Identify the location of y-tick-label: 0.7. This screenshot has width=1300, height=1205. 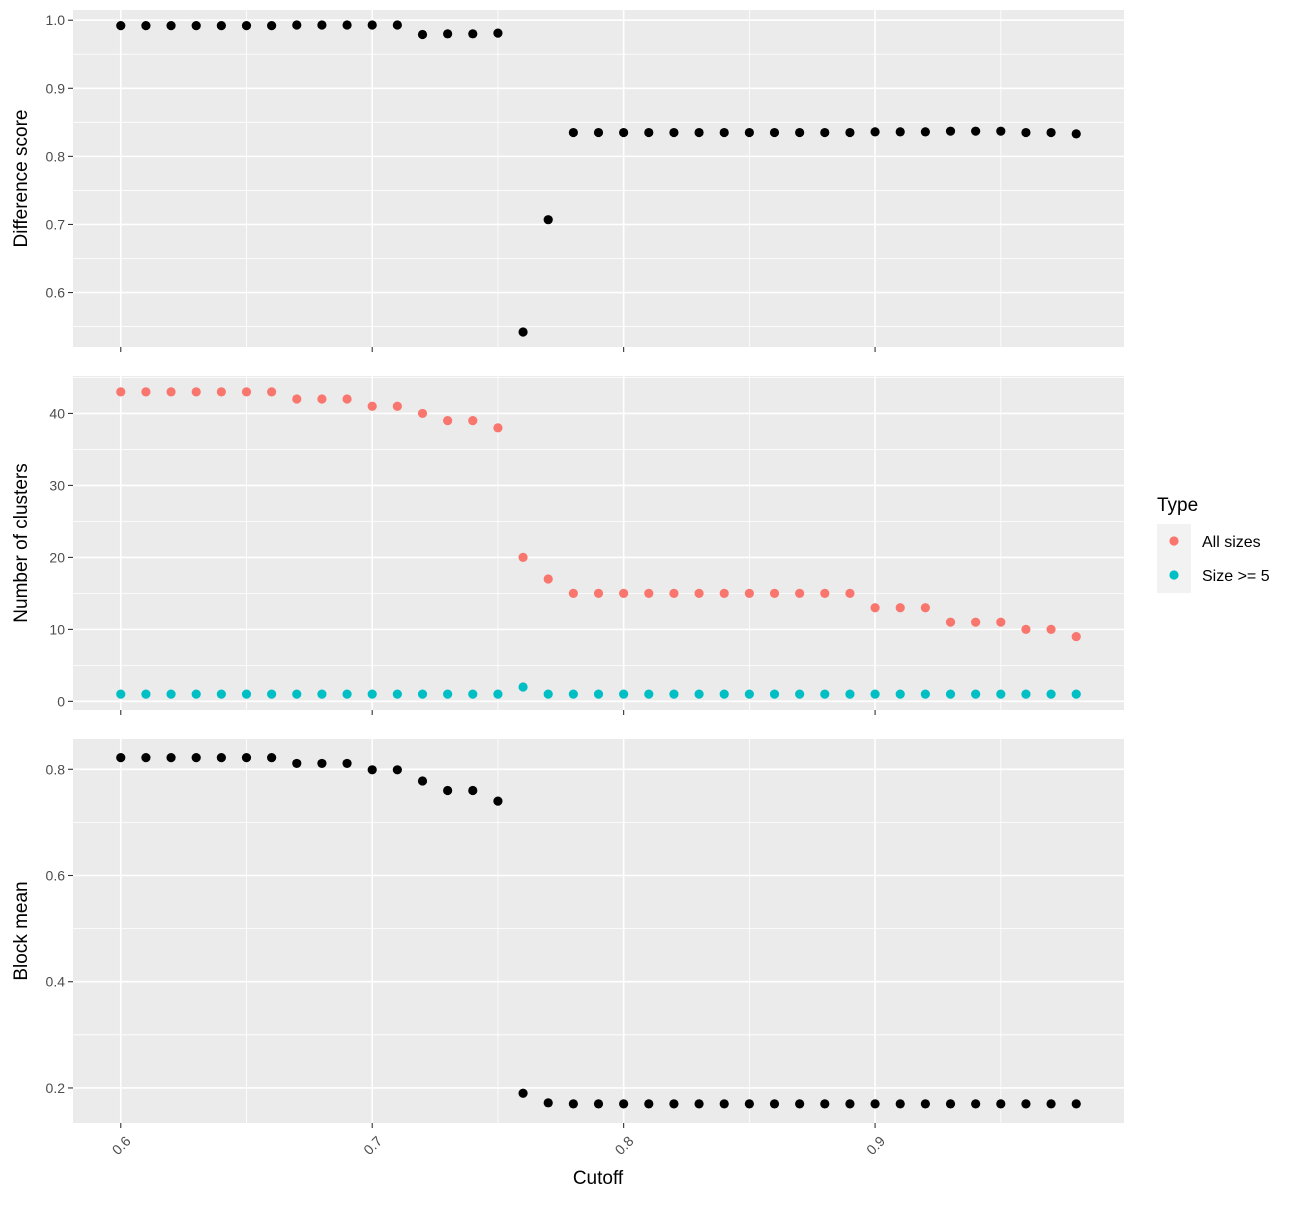
(56, 224).